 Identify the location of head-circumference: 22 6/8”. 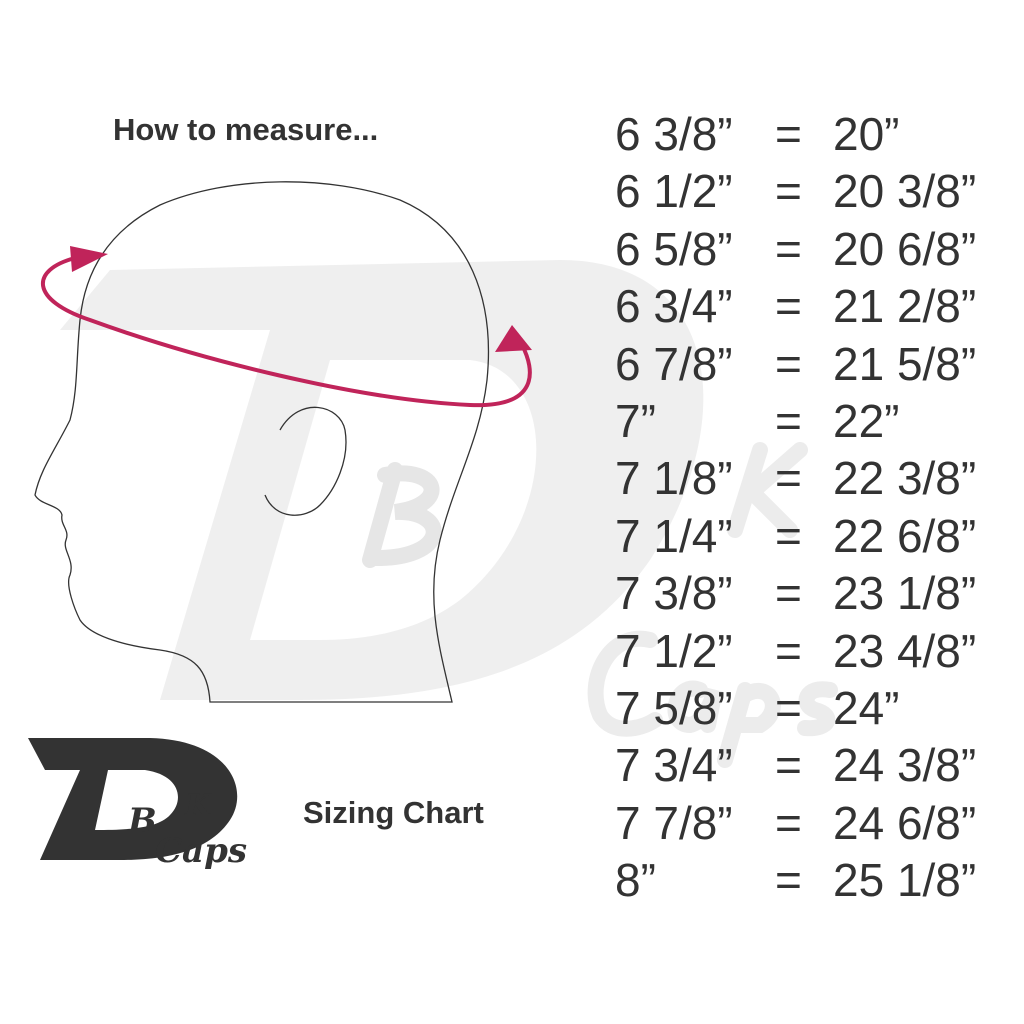
(905, 535).